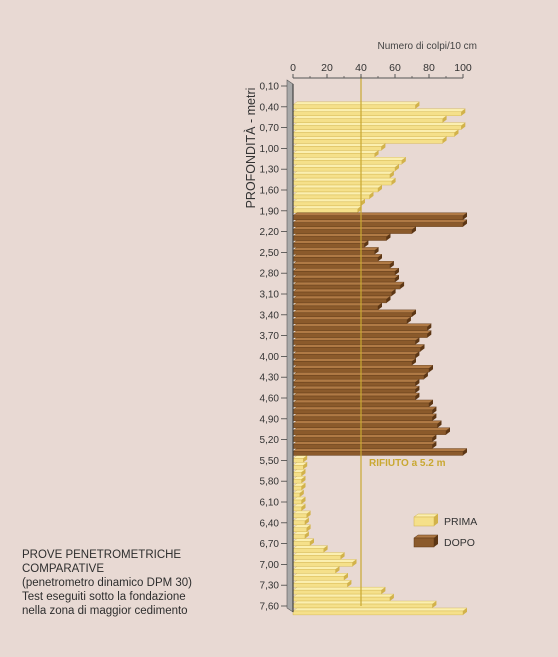 Image resolution: width=558 pixels, height=657 pixels. I want to click on legend-swatch-top, so click(426, 536).